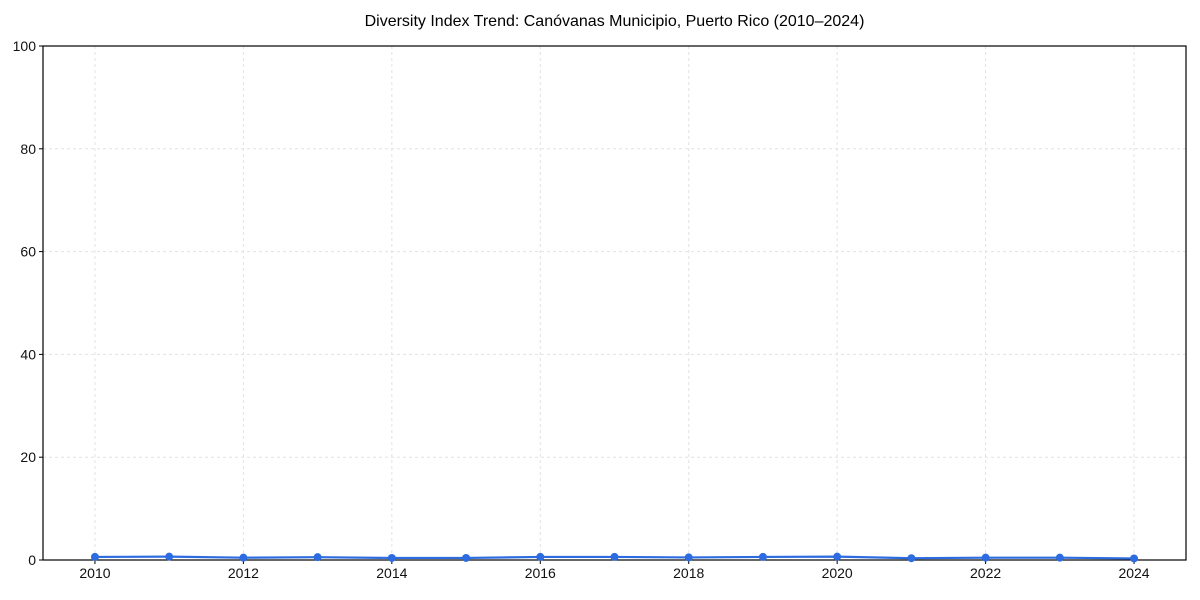 Image resolution: width=1200 pixels, height=600 pixels. Describe the element at coordinates (28, 354) in the screenshot. I see `y-tick-label: 40` at that location.